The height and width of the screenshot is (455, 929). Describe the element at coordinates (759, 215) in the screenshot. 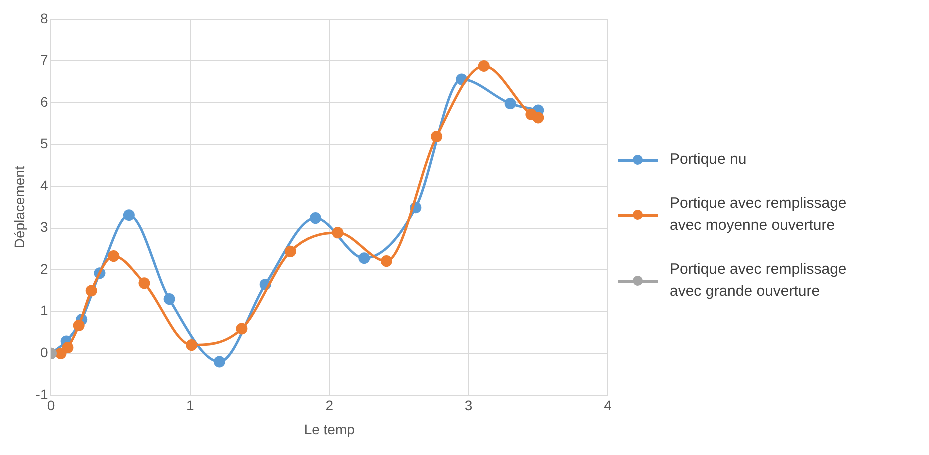

I see `legend-label: Portique avec remplissage avec moyenne ouverture` at that location.